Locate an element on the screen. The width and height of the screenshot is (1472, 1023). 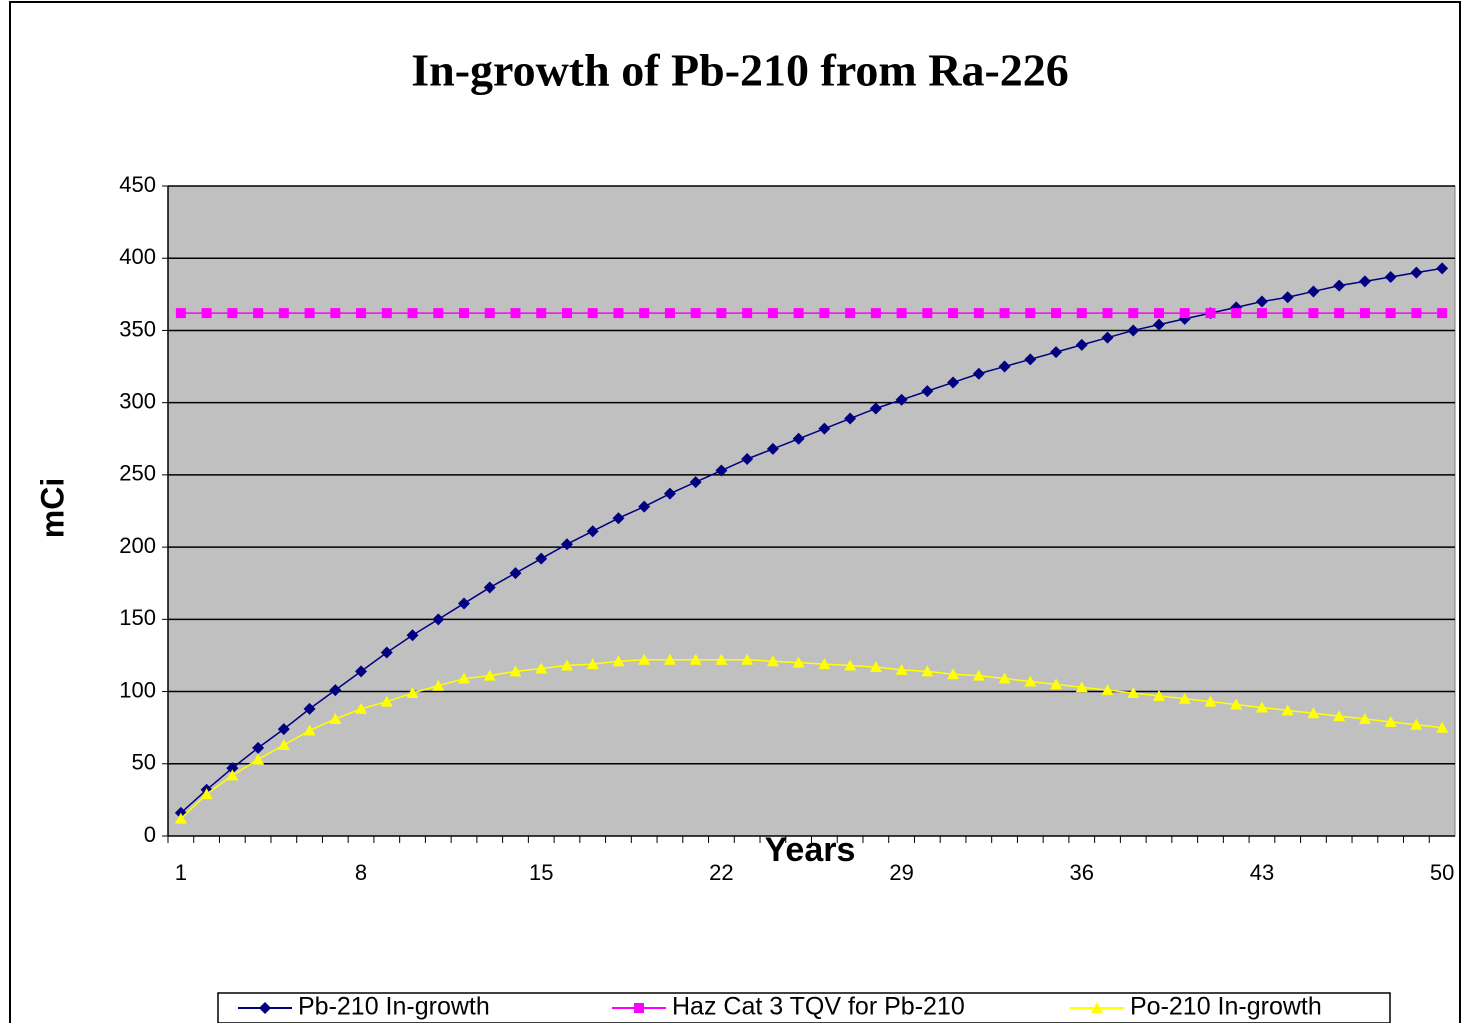
x-axis-label: Years is located at coordinates (810, 850).